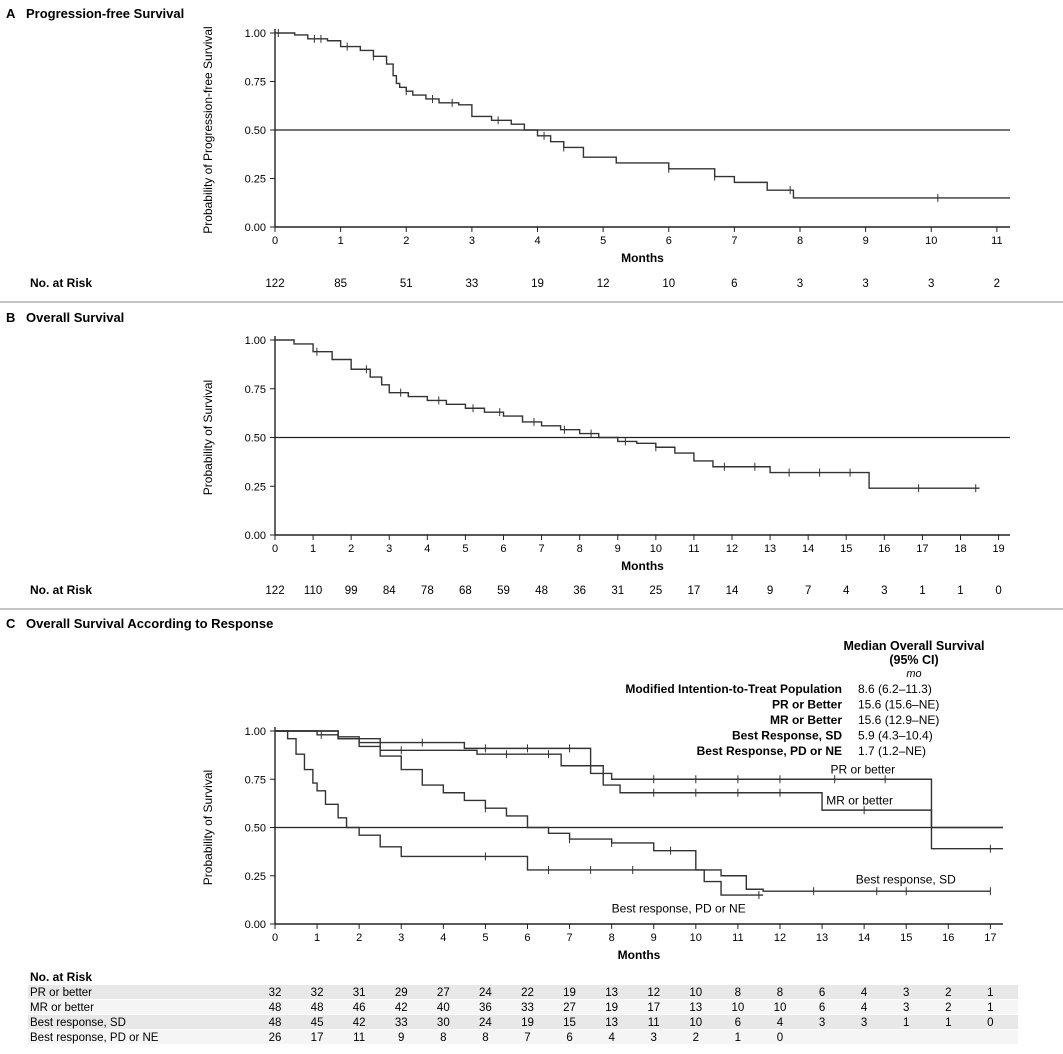 Image resolution: width=1063 pixels, height=1054 pixels. What do you see at coordinates (351, 549) in the screenshot?
I see `x-tick-label: 2` at bounding box center [351, 549].